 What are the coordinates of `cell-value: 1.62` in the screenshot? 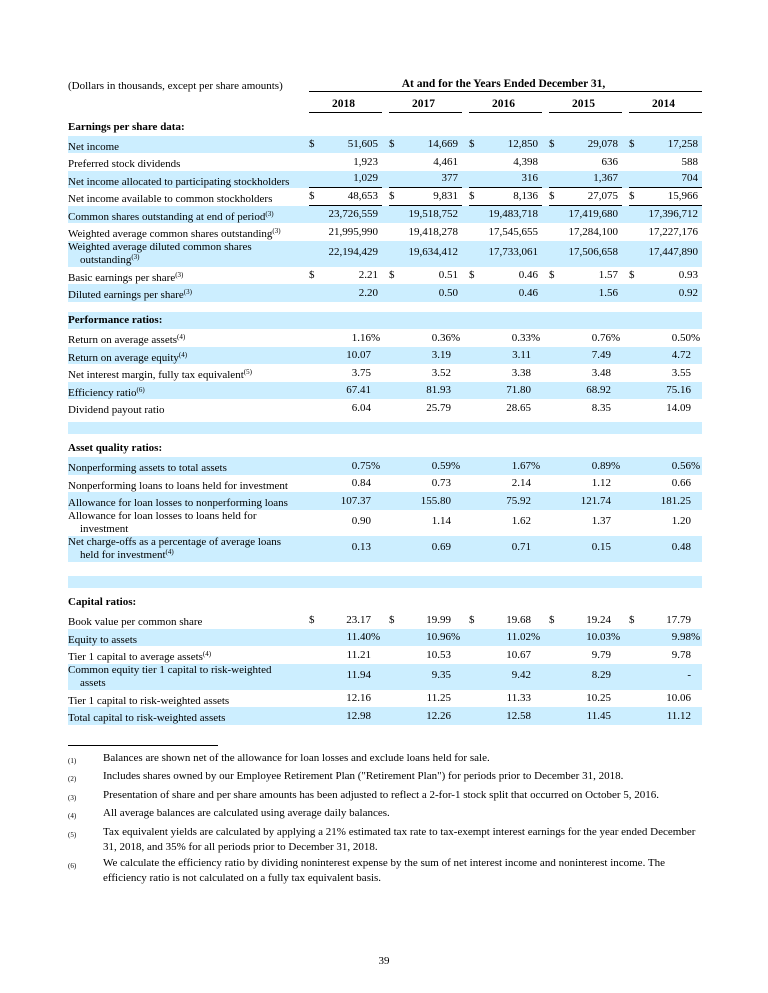 It's located at (521, 521).